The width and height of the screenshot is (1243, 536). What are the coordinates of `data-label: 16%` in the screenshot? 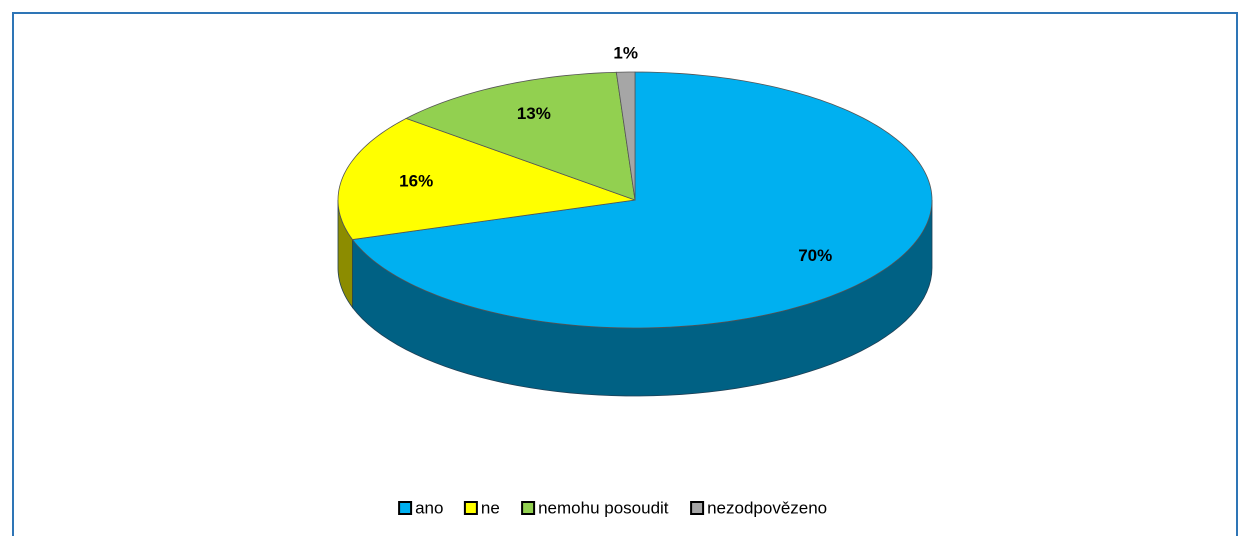 It's located at (416, 180).